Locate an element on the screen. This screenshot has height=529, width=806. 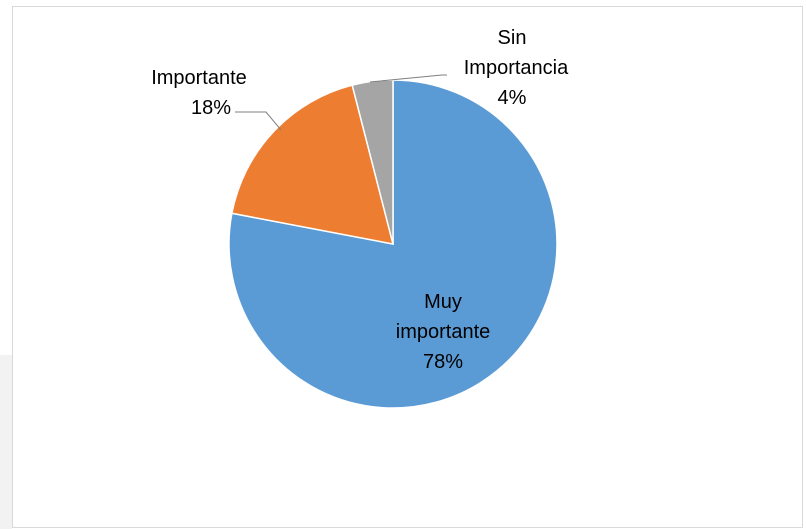
leader-line-importante is located at coordinates (258, 121).